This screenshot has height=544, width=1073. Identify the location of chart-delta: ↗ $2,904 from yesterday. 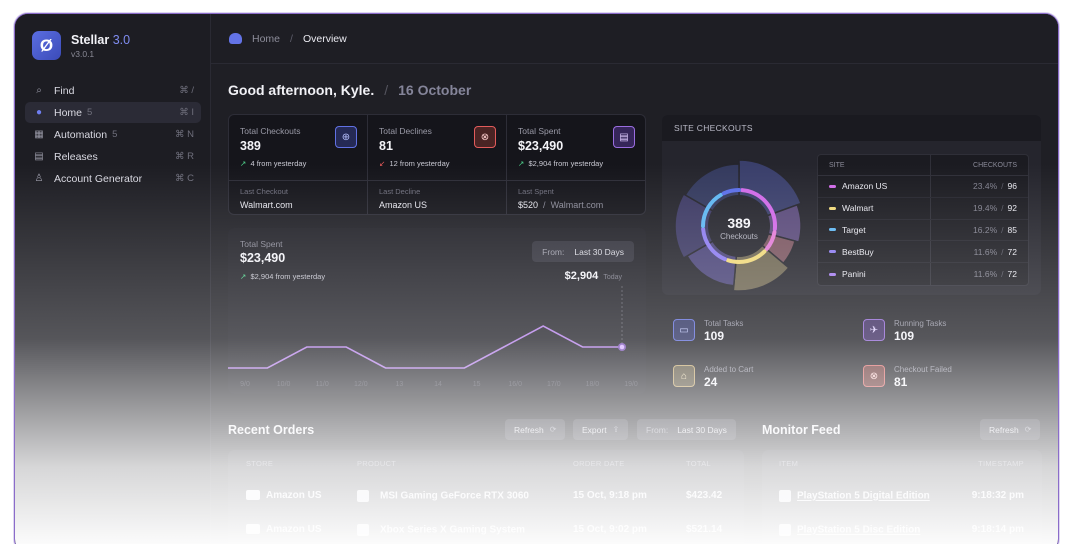
(283, 276).